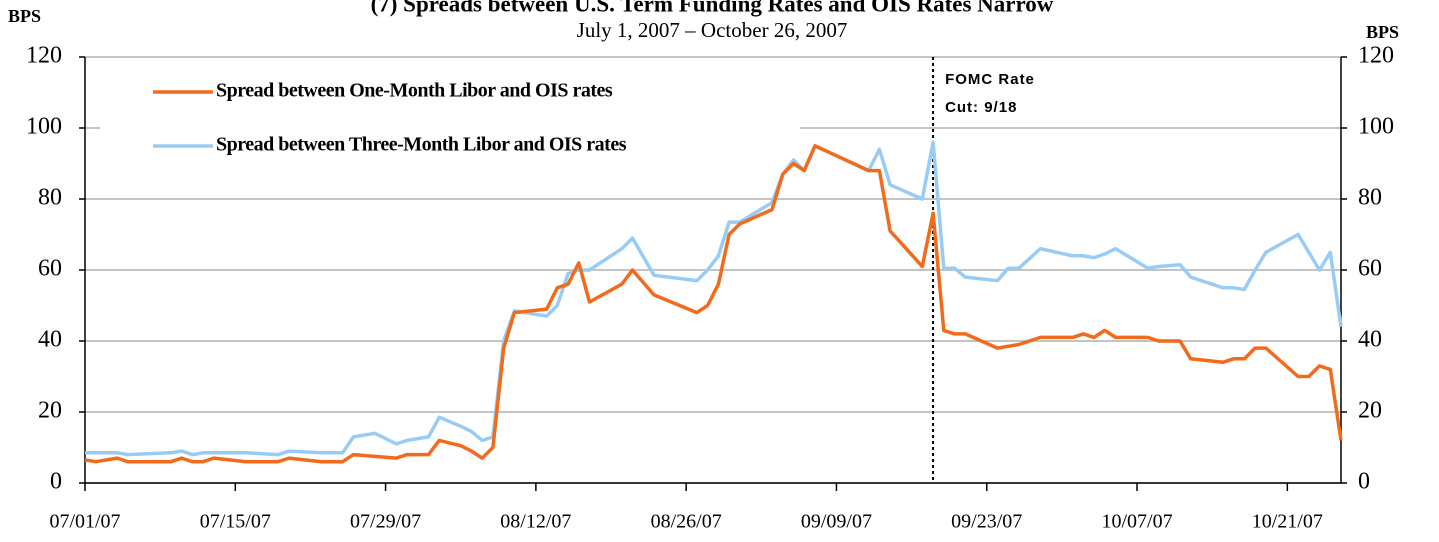  Describe the element at coordinates (1370, 269) in the screenshot. I see `y2-tick-label: 60` at that location.